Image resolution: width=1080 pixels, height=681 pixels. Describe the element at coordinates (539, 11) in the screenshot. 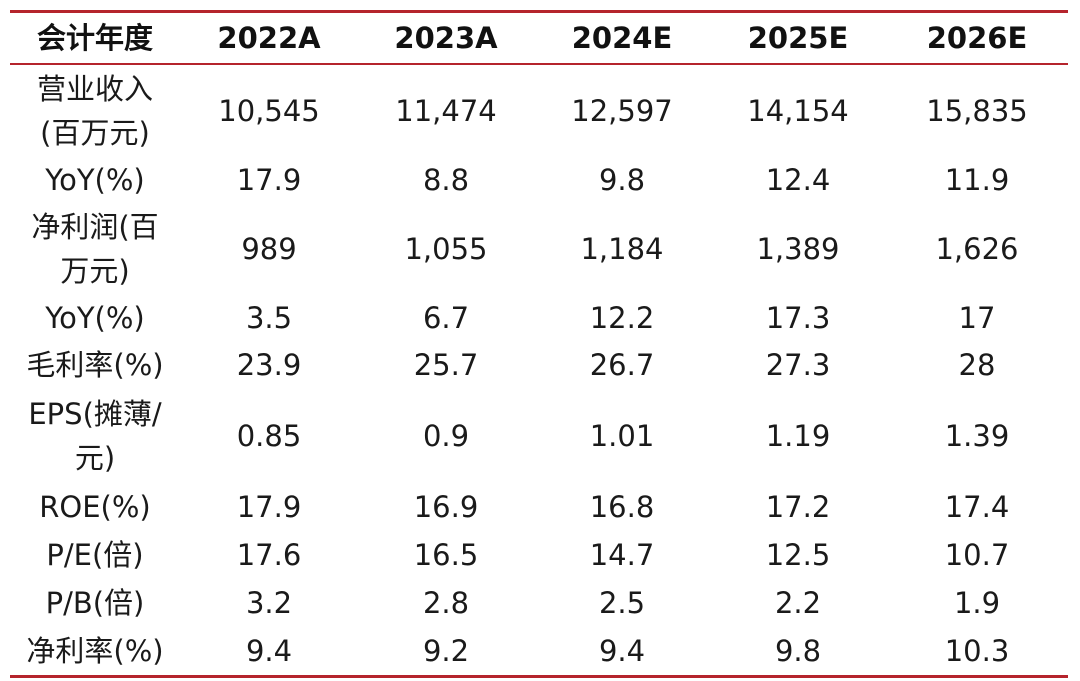

I see `table-top-rule` at that location.